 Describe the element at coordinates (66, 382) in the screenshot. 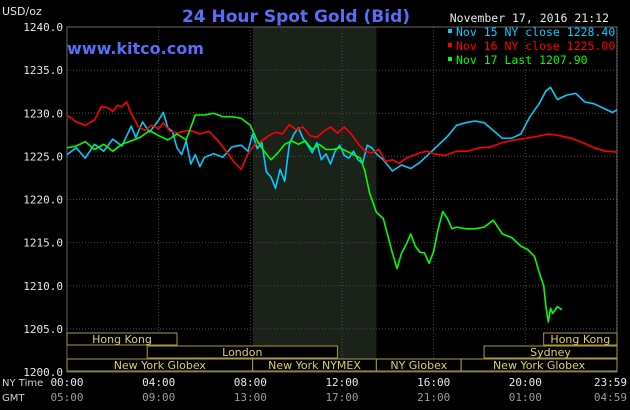

I see `x-tick-label: 00:00` at that location.